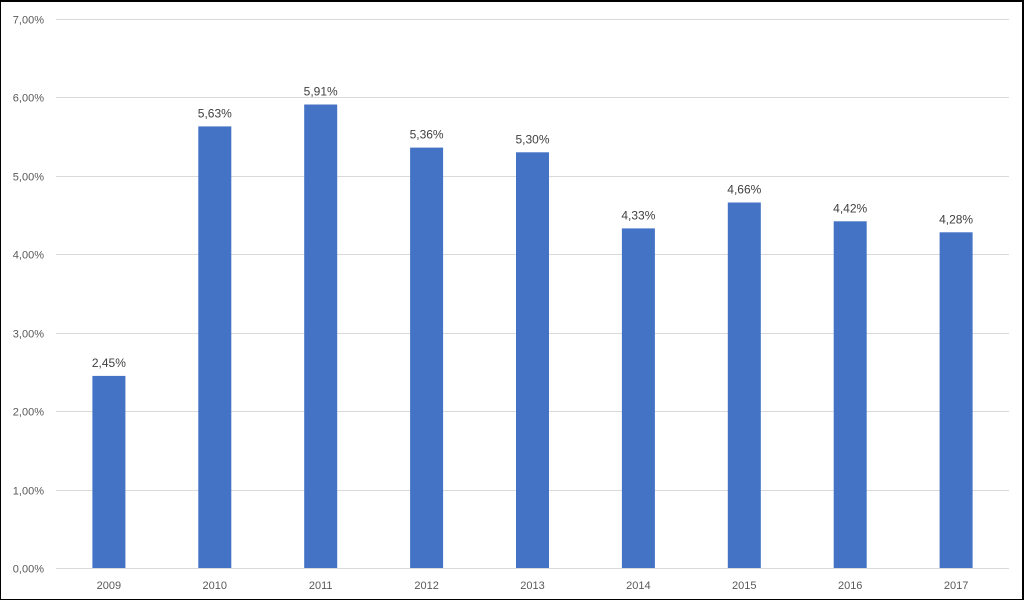 The image size is (1024, 602). What do you see at coordinates (850, 395) in the screenshot?
I see `bar-2016` at bounding box center [850, 395].